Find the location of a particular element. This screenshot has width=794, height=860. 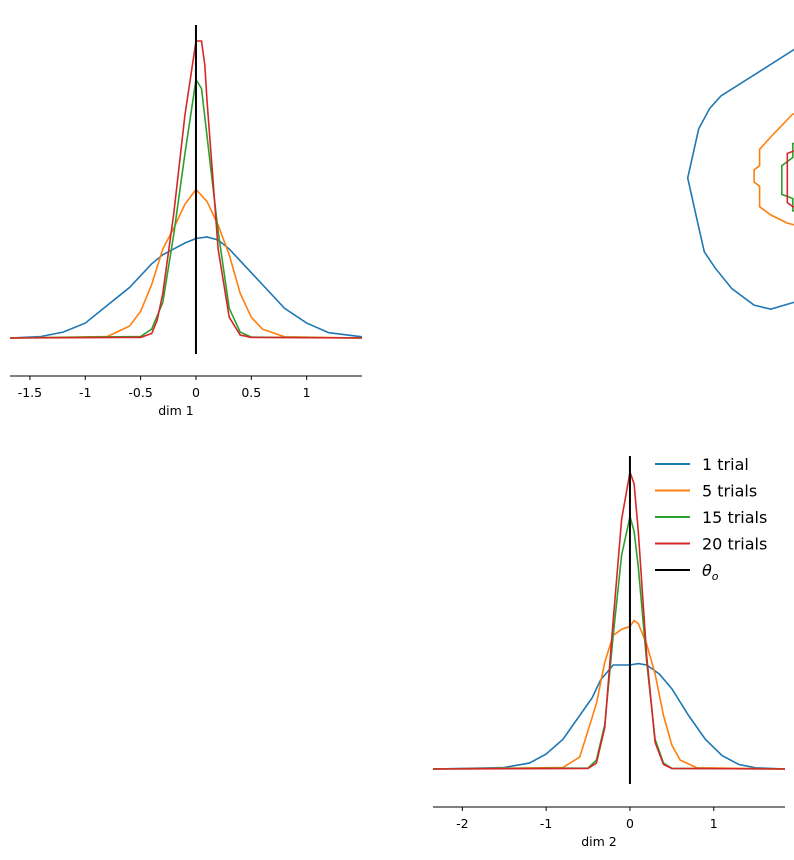

x-tick-label: 0.5 is located at coordinates (251, 392).